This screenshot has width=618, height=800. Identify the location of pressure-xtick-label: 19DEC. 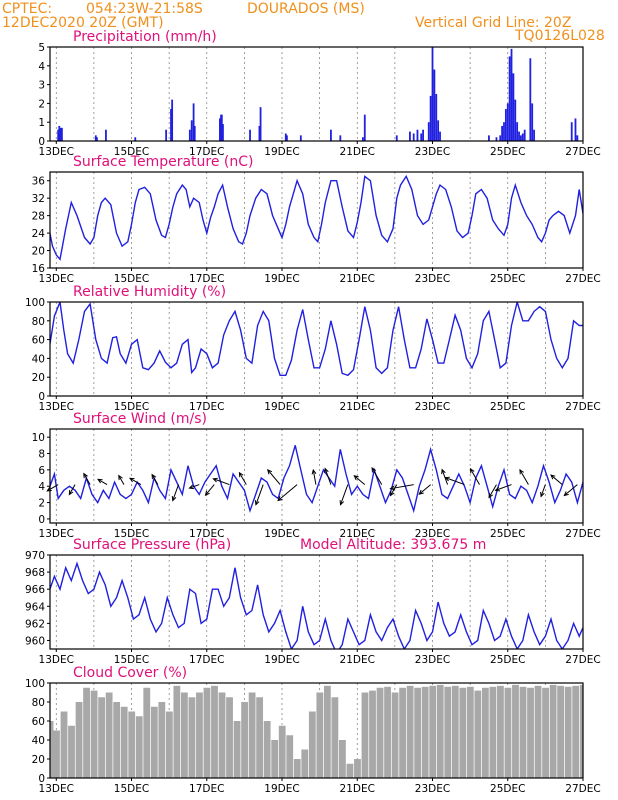
(281, 660).